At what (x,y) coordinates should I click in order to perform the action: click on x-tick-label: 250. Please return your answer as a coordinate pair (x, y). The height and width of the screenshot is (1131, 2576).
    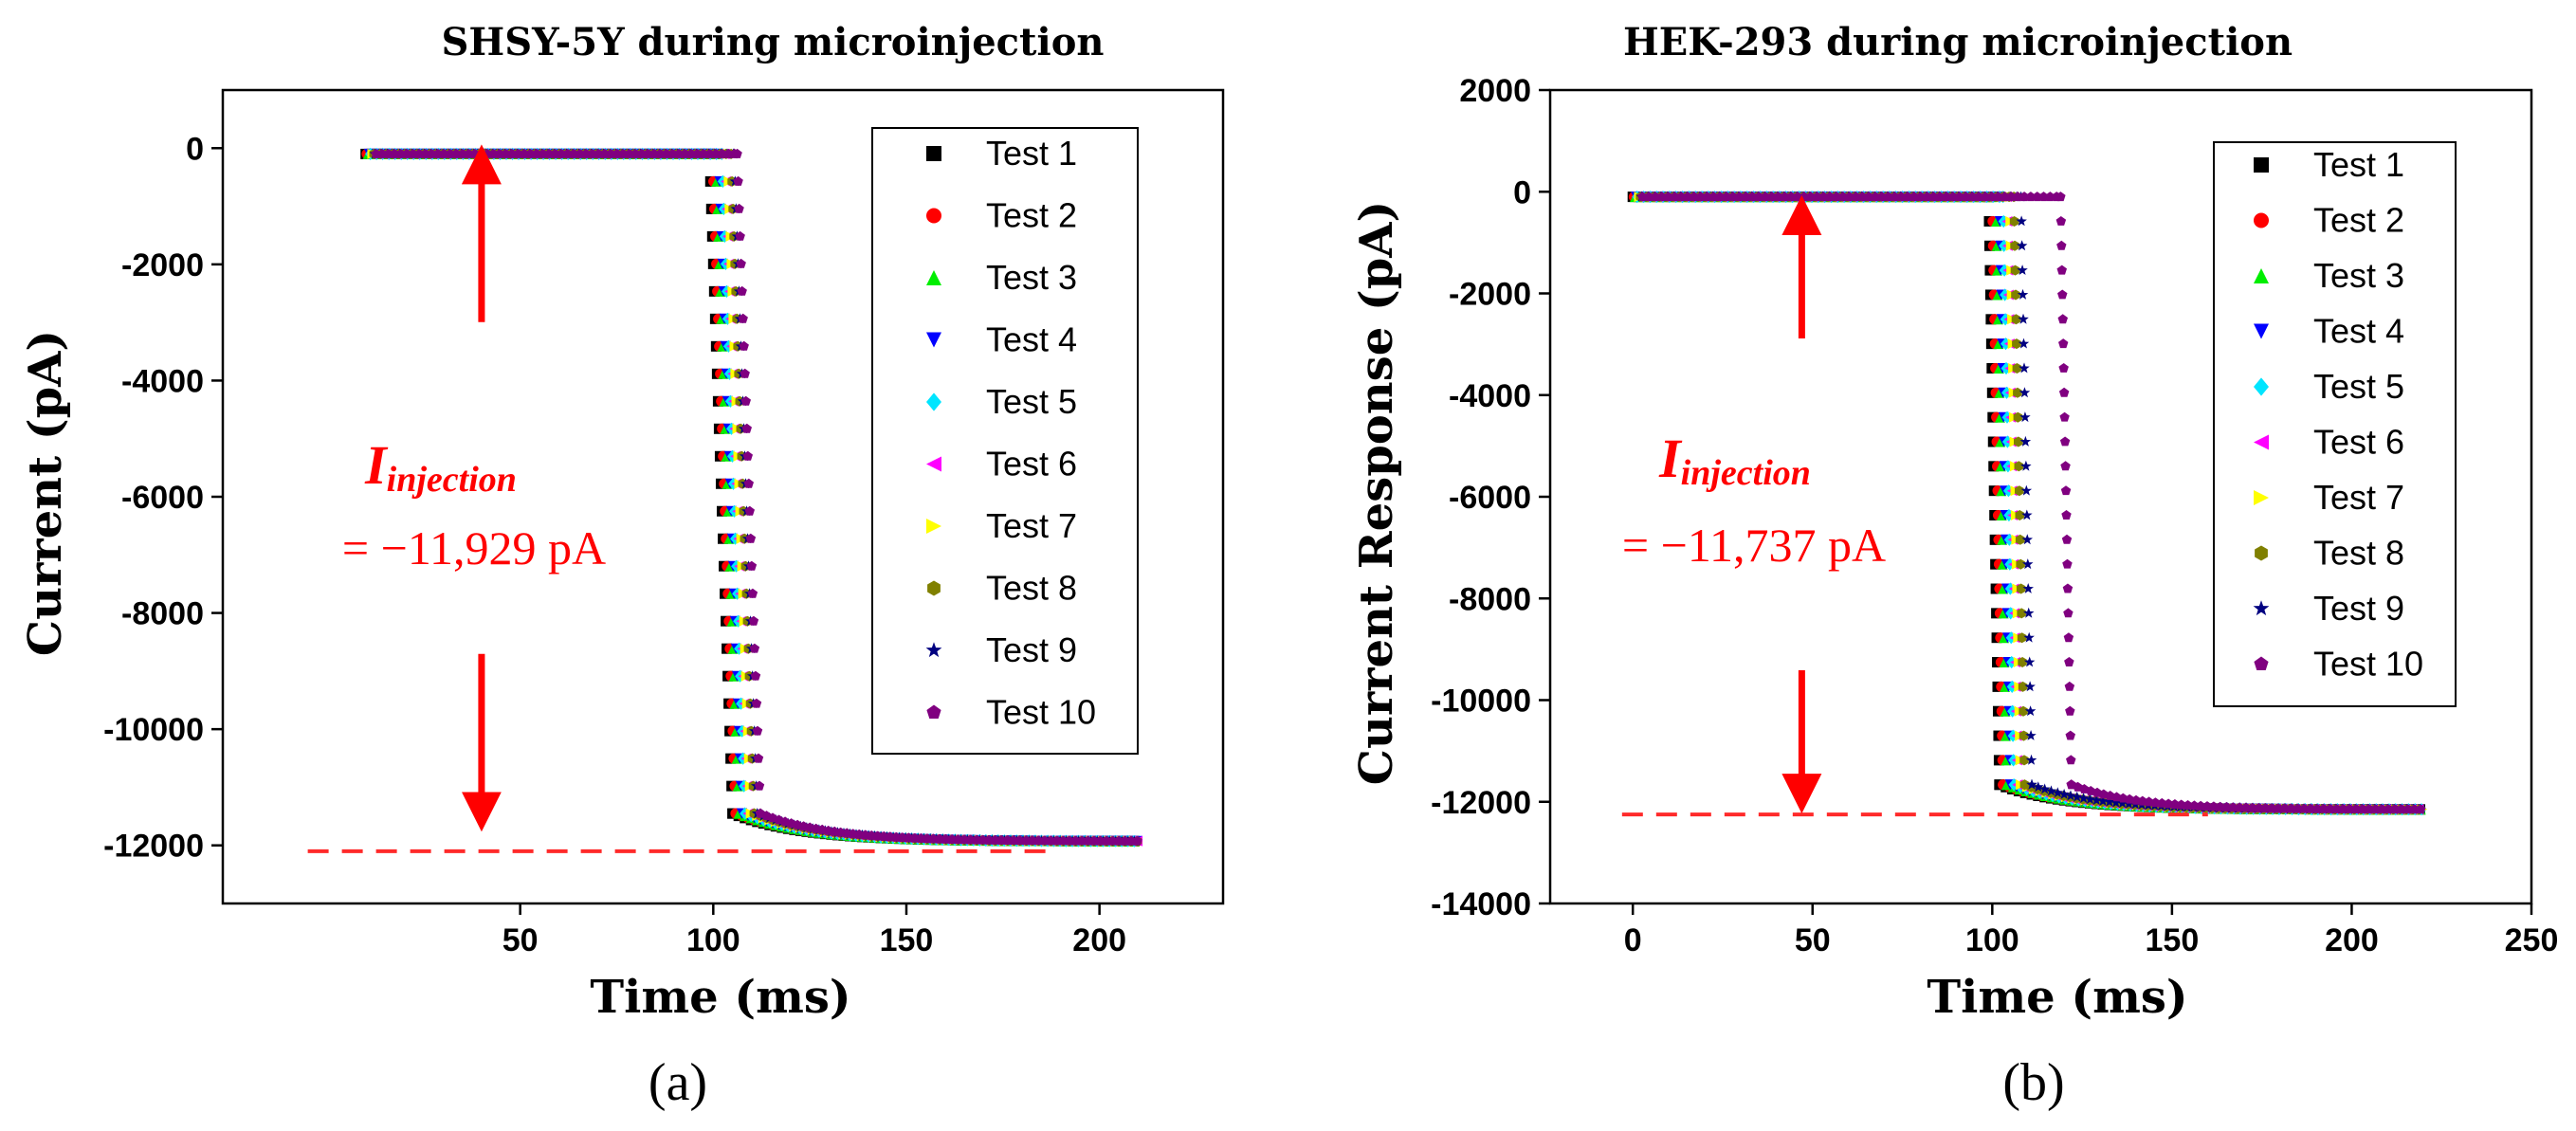
    Looking at the image, I should click on (2532, 940).